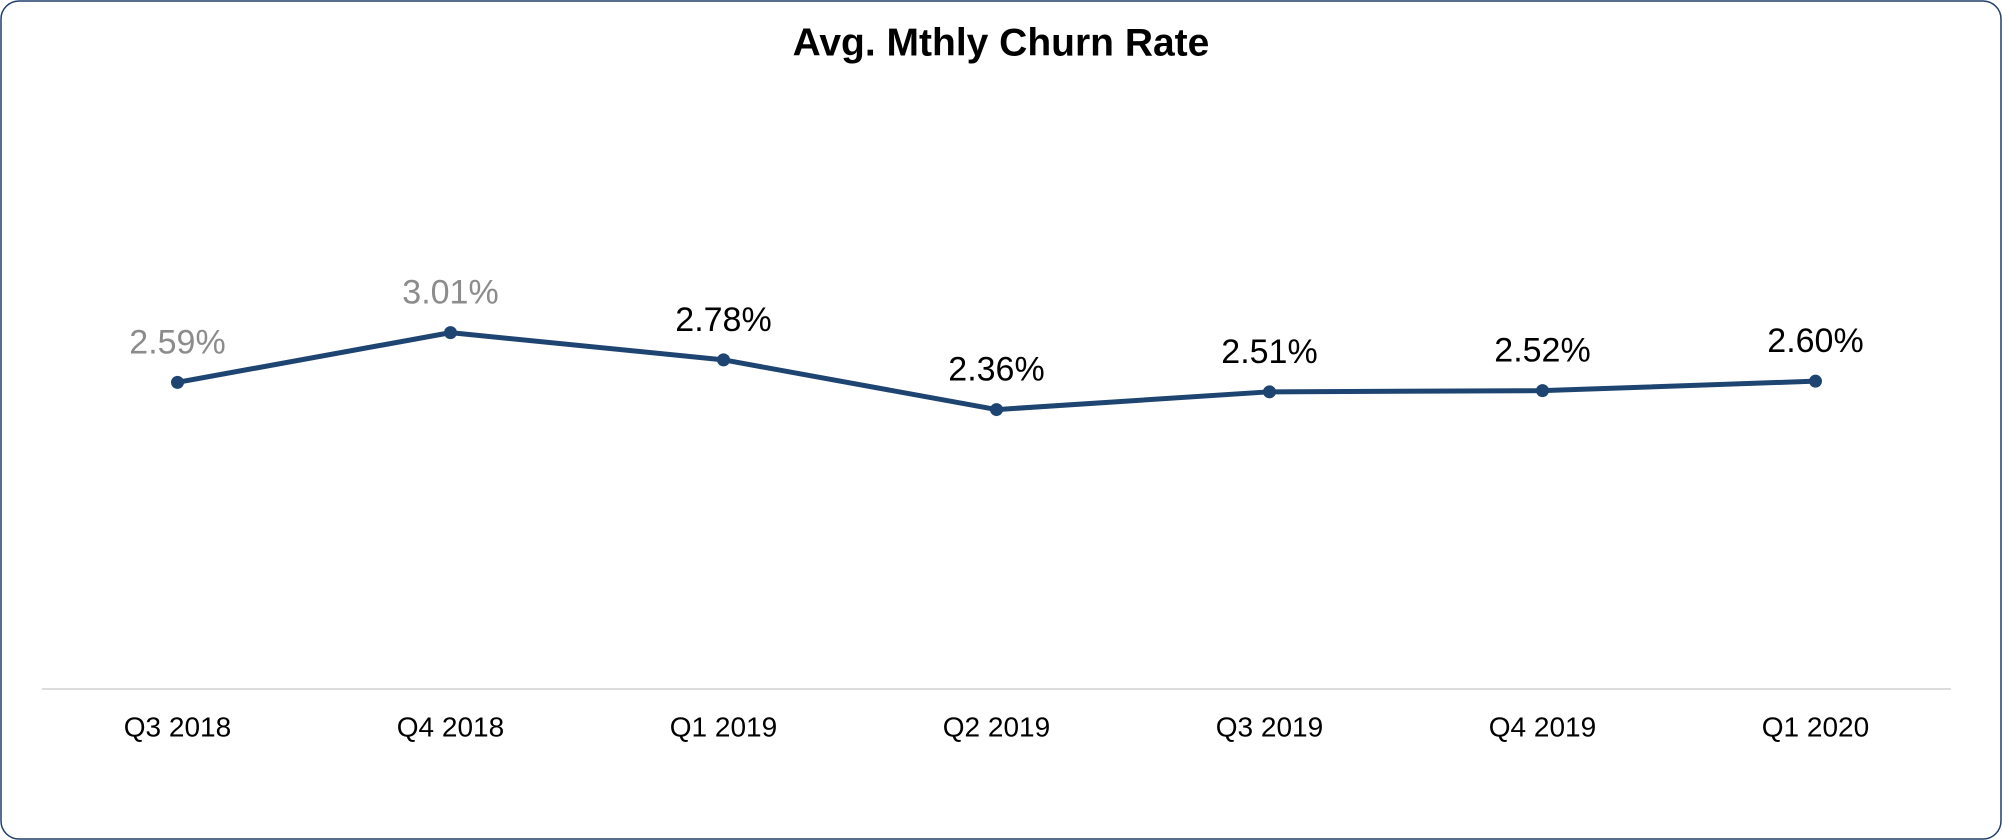 The height and width of the screenshot is (840, 2002). What do you see at coordinates (177, 342) in the screenshot?
I see `data-label: 2.59%` at bounding box center [177, 342].